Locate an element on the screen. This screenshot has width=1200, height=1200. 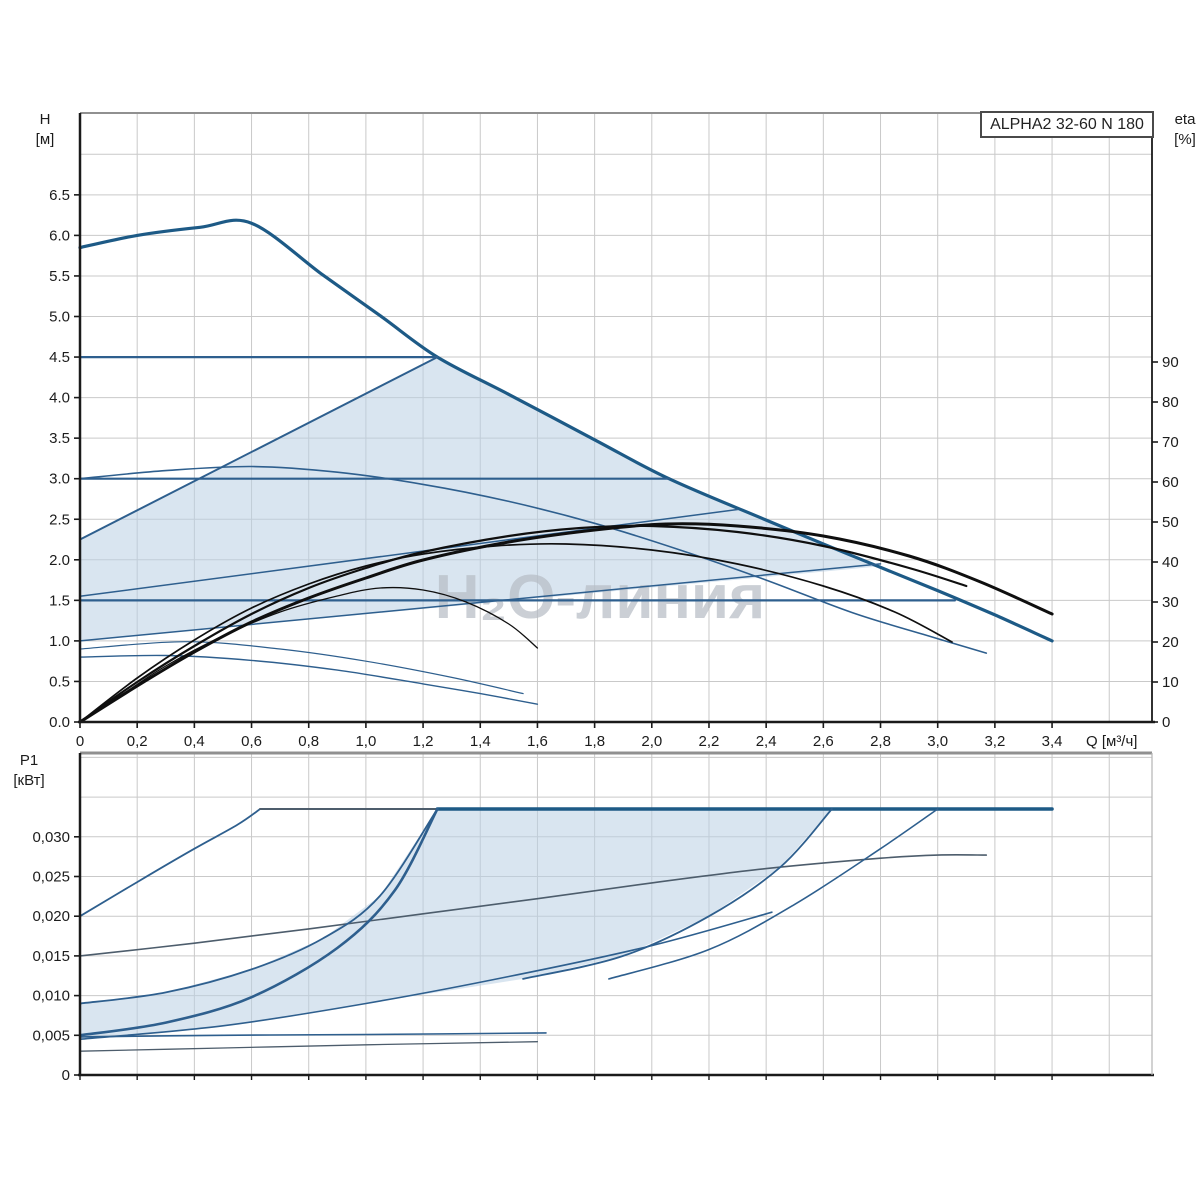
pump-curve-speed-i-upper is located at coordinates (301, 668).